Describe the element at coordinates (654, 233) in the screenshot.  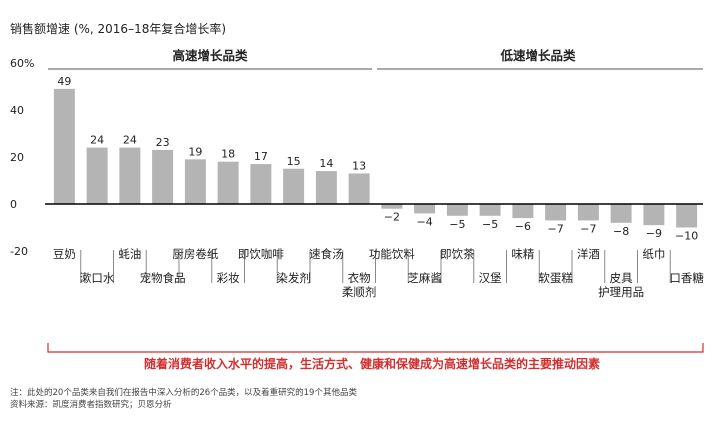
I see `bar-value-label: −9` at that location.